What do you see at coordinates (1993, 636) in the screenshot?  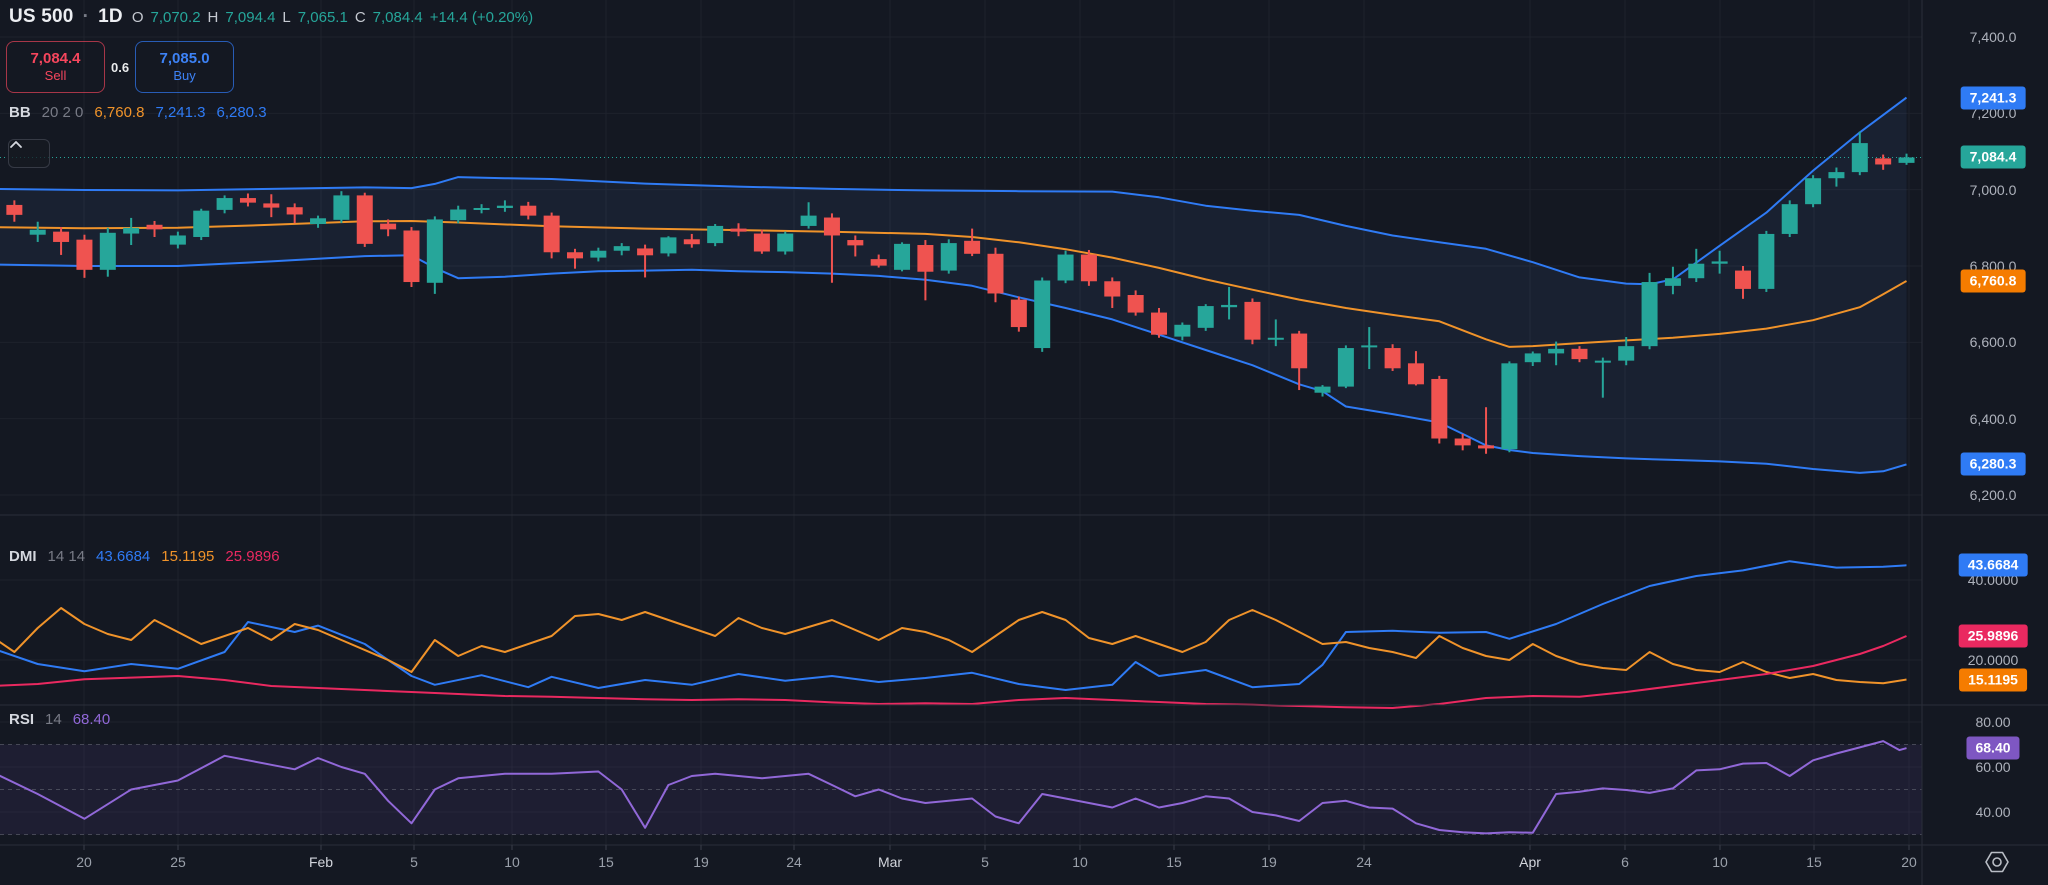 I see `dmi-value-badge: 25.9896` at bounding box center [1993, 636].